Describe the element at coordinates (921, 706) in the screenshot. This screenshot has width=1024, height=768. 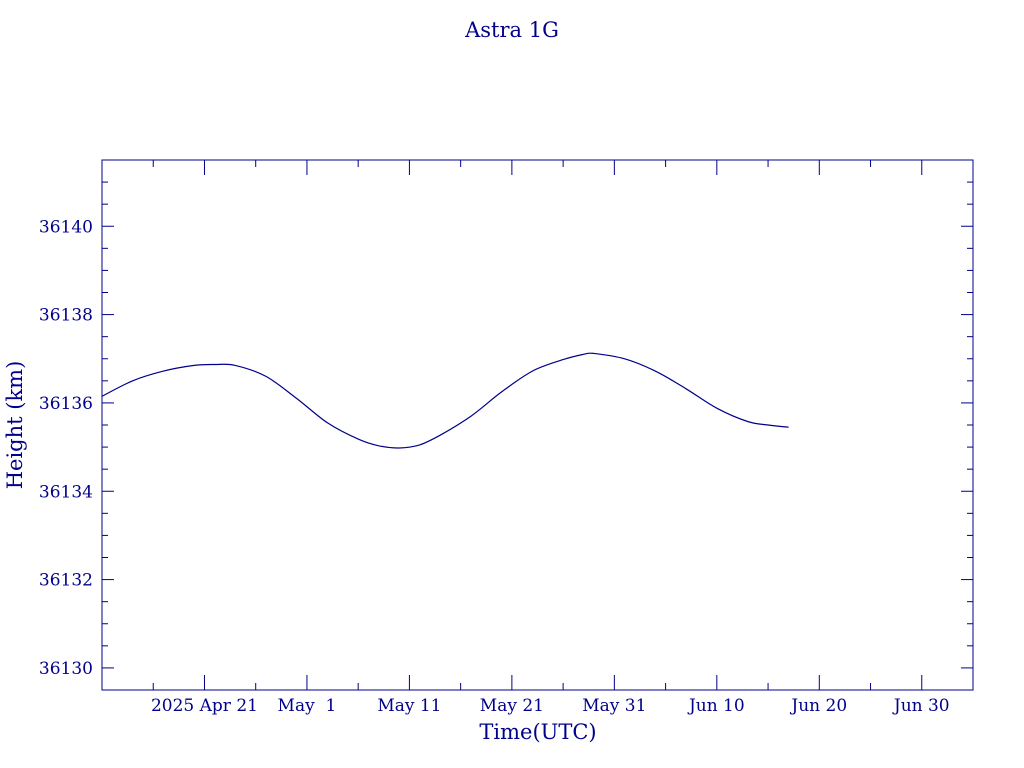
I see `x-tick-label: Jun 30` at that location.